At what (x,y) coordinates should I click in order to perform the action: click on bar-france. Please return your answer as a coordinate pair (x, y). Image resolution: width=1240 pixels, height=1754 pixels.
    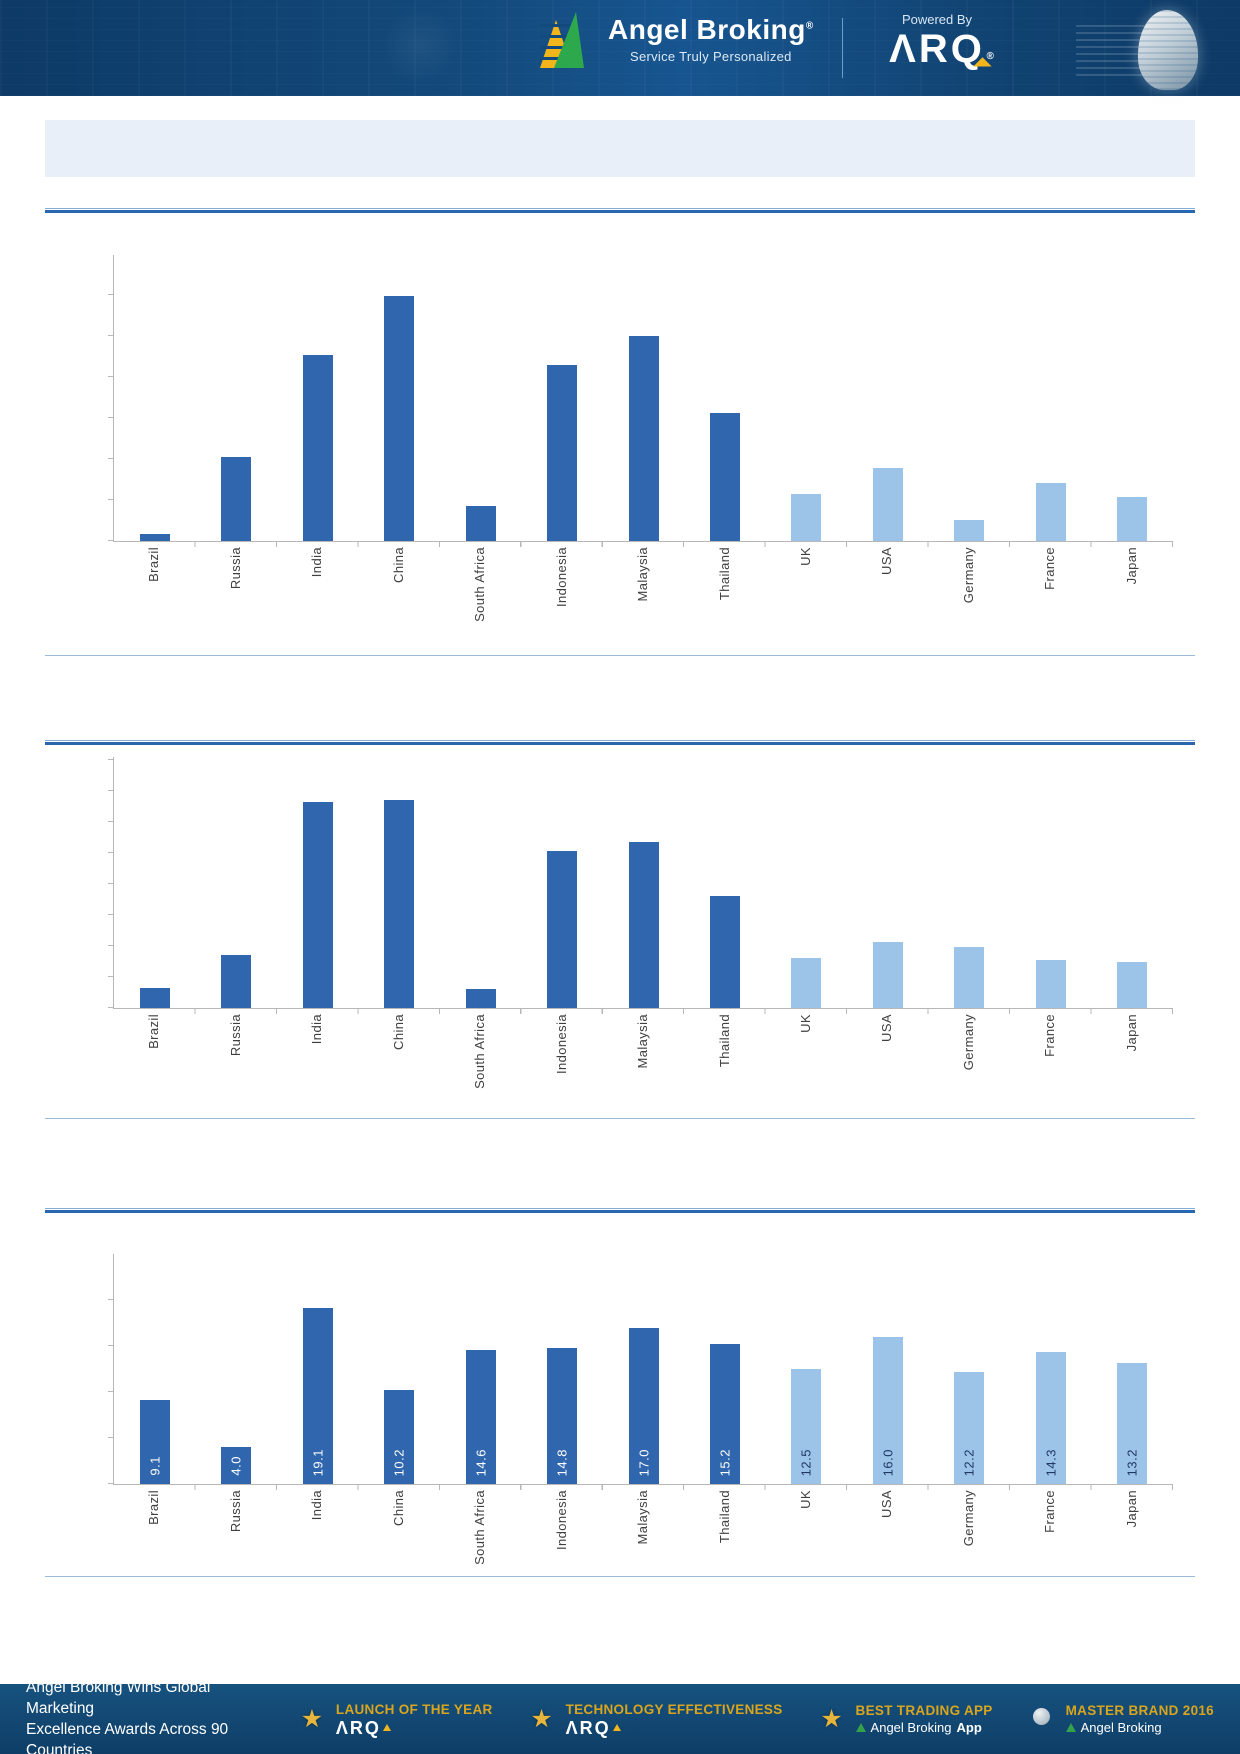
    Looking at the image, I should click on (1050, 511).